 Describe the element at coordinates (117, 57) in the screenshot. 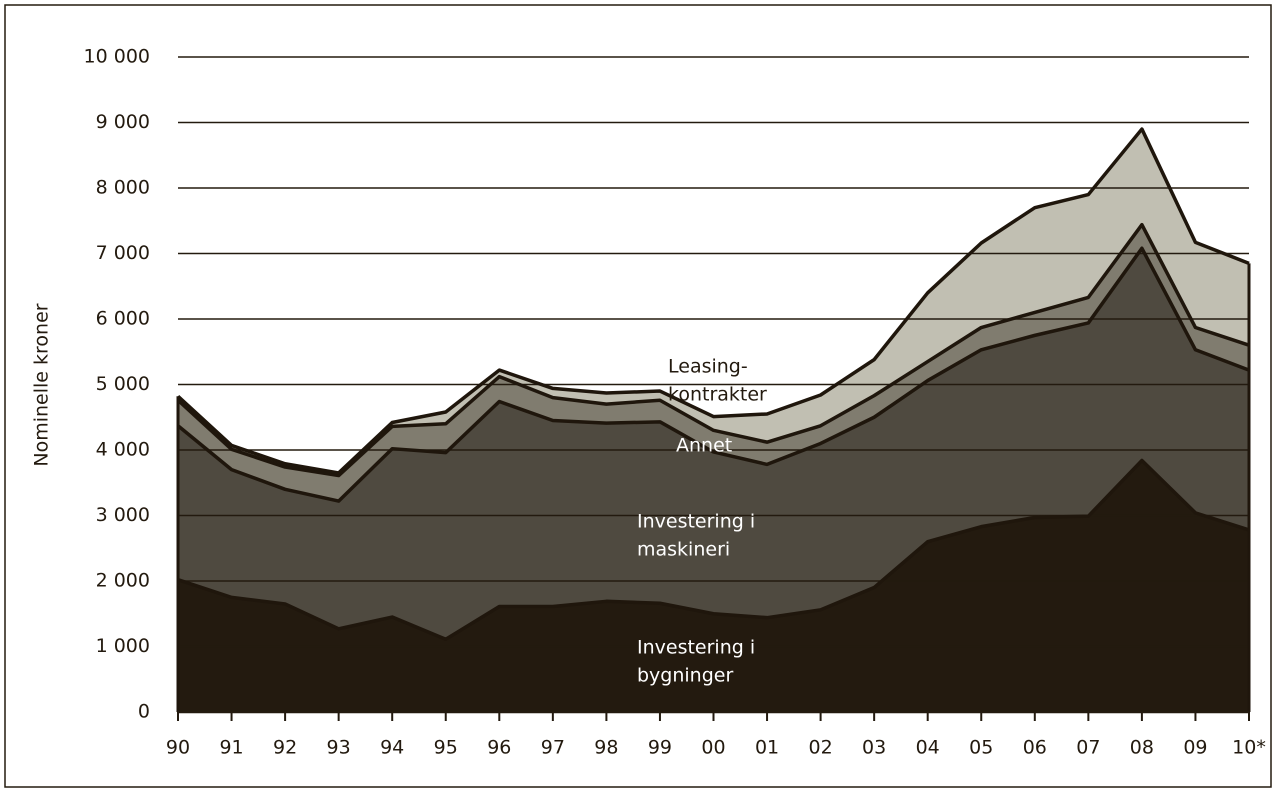

I see `y-tick-label: 10 000` at that location.